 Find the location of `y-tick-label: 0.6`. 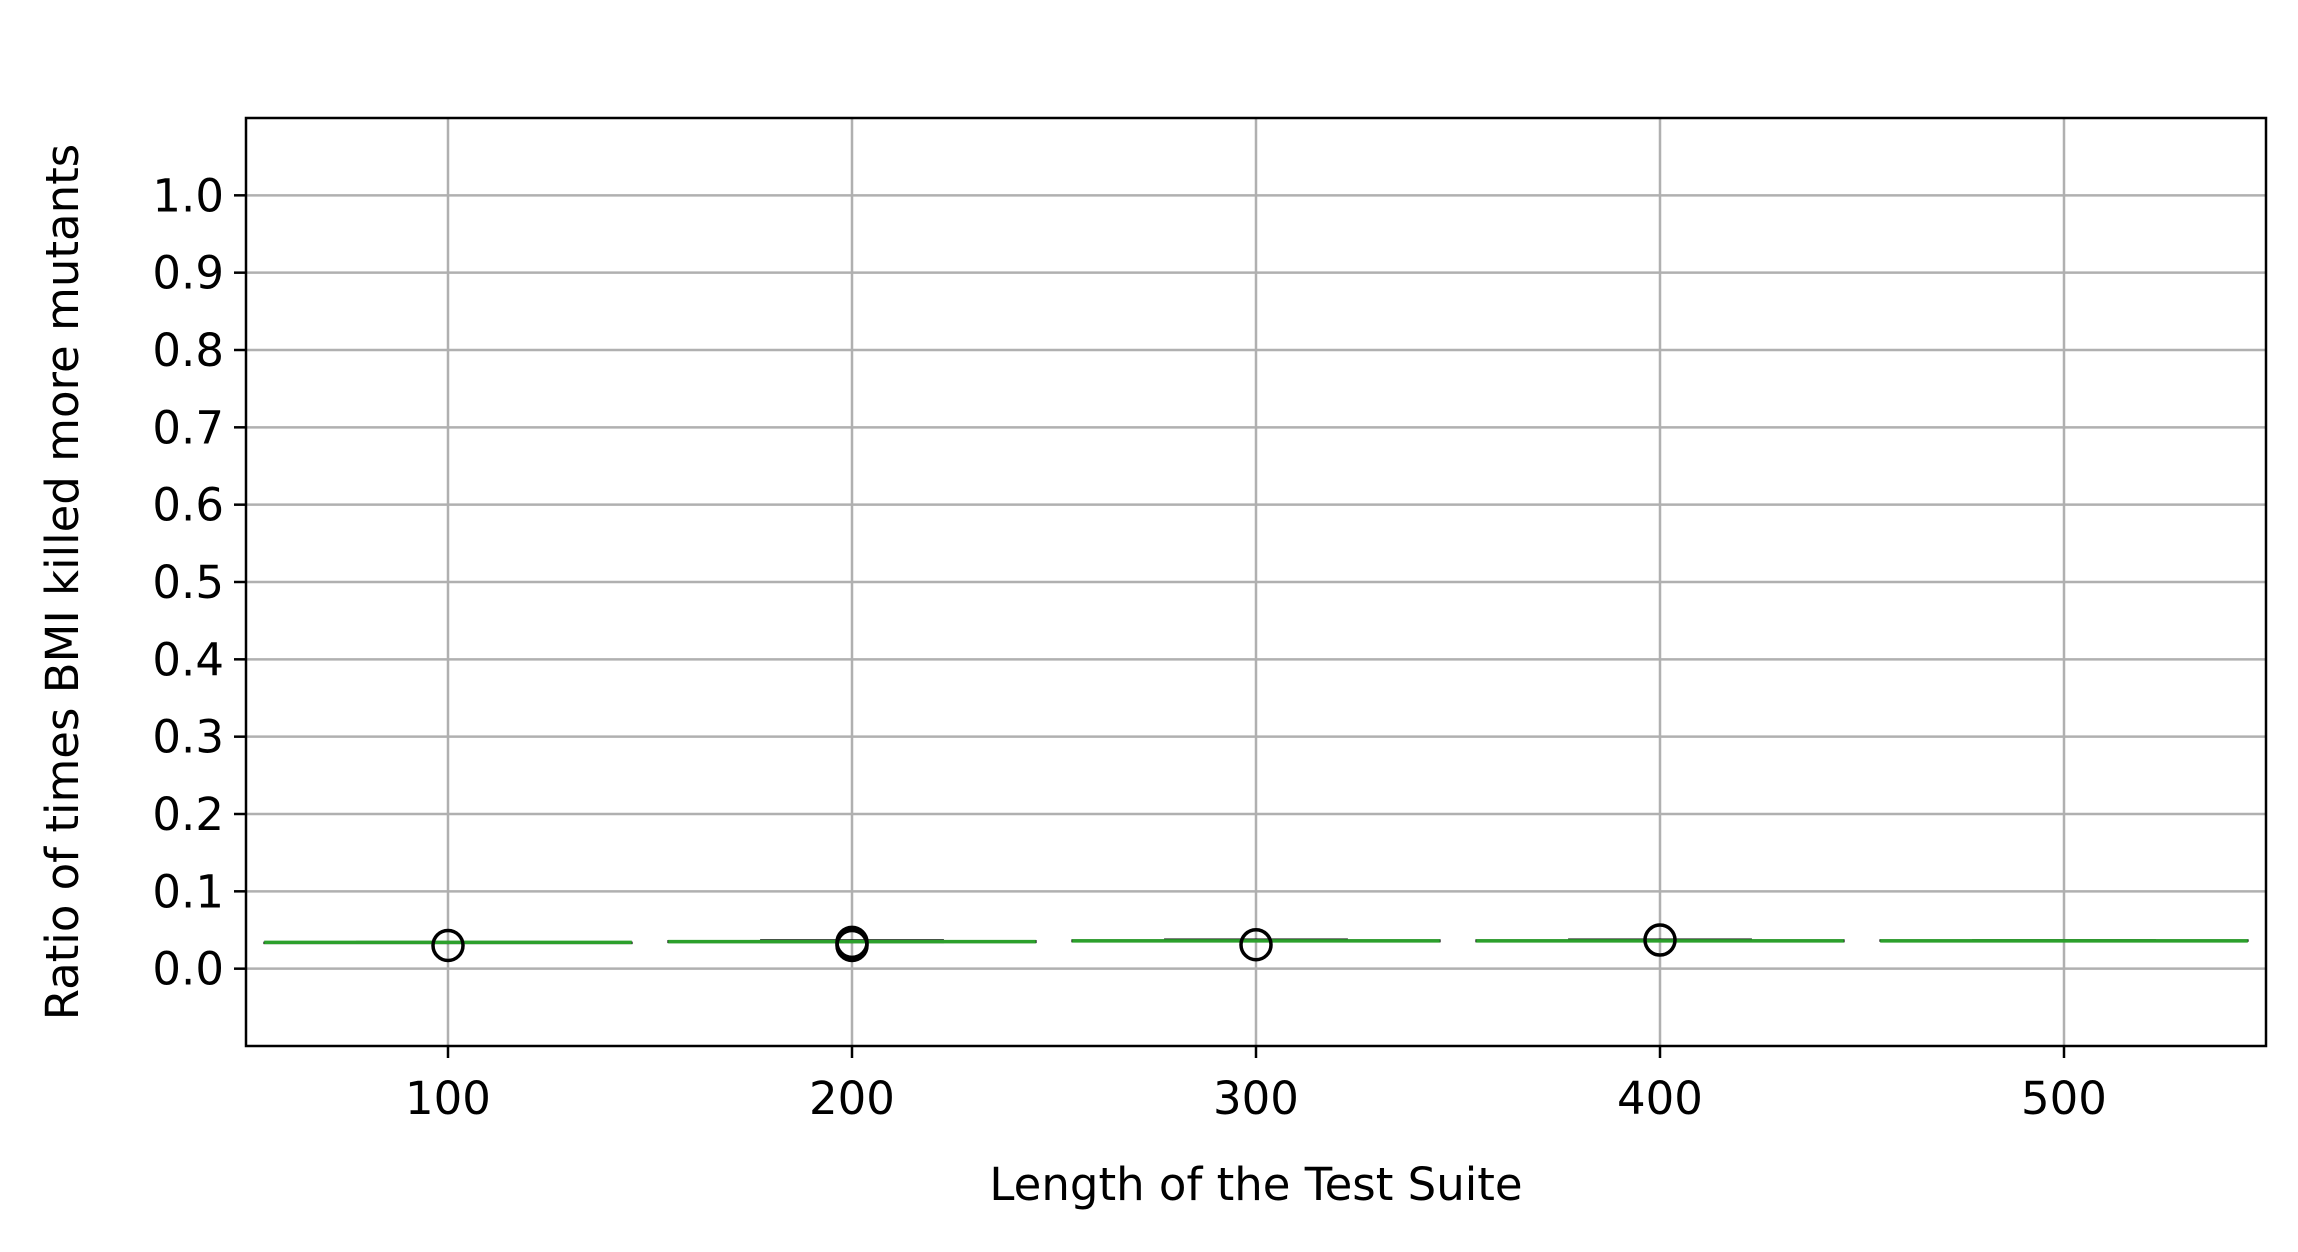

y-tick-label: 0.6 is located at coordinates (188, 505).